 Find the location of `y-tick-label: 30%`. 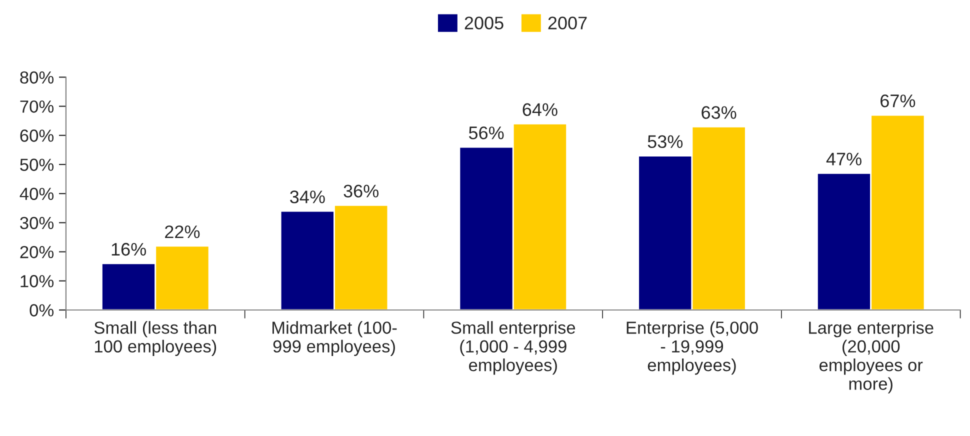

y-tick-label: 30% is located at coordinates (37, 223).